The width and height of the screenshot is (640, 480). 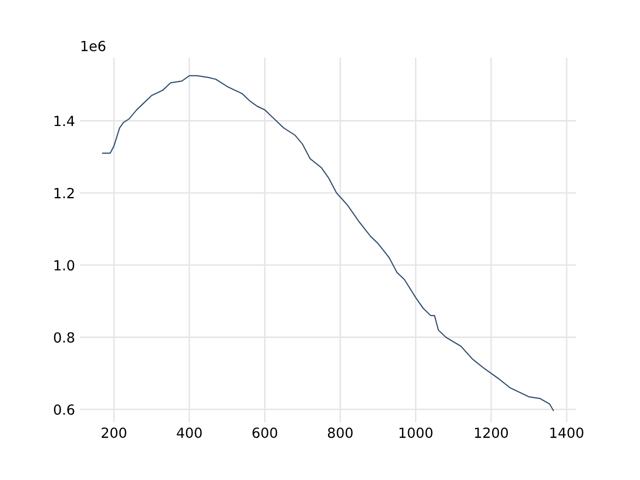 I want to click on y-tick-label: 1.4, so click(x=64, y=121).